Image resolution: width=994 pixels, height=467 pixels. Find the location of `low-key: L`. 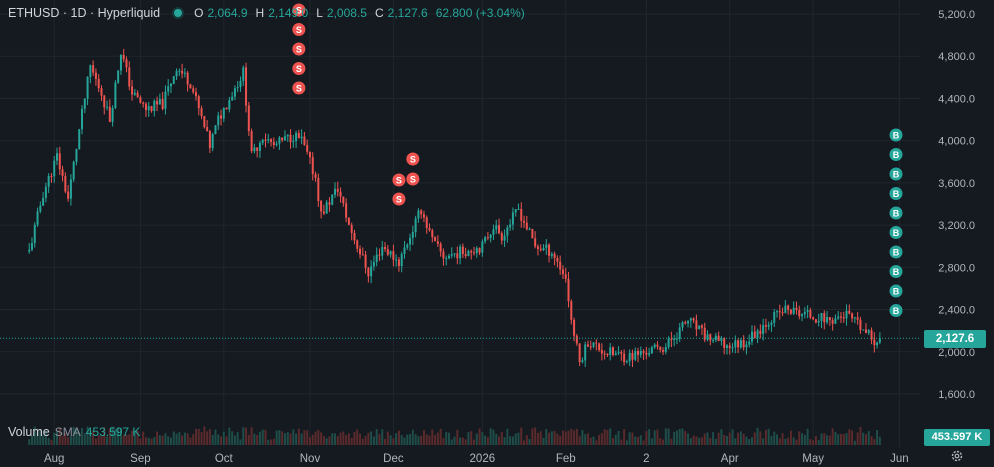

low-key: L is located at coordinates (319, 13).